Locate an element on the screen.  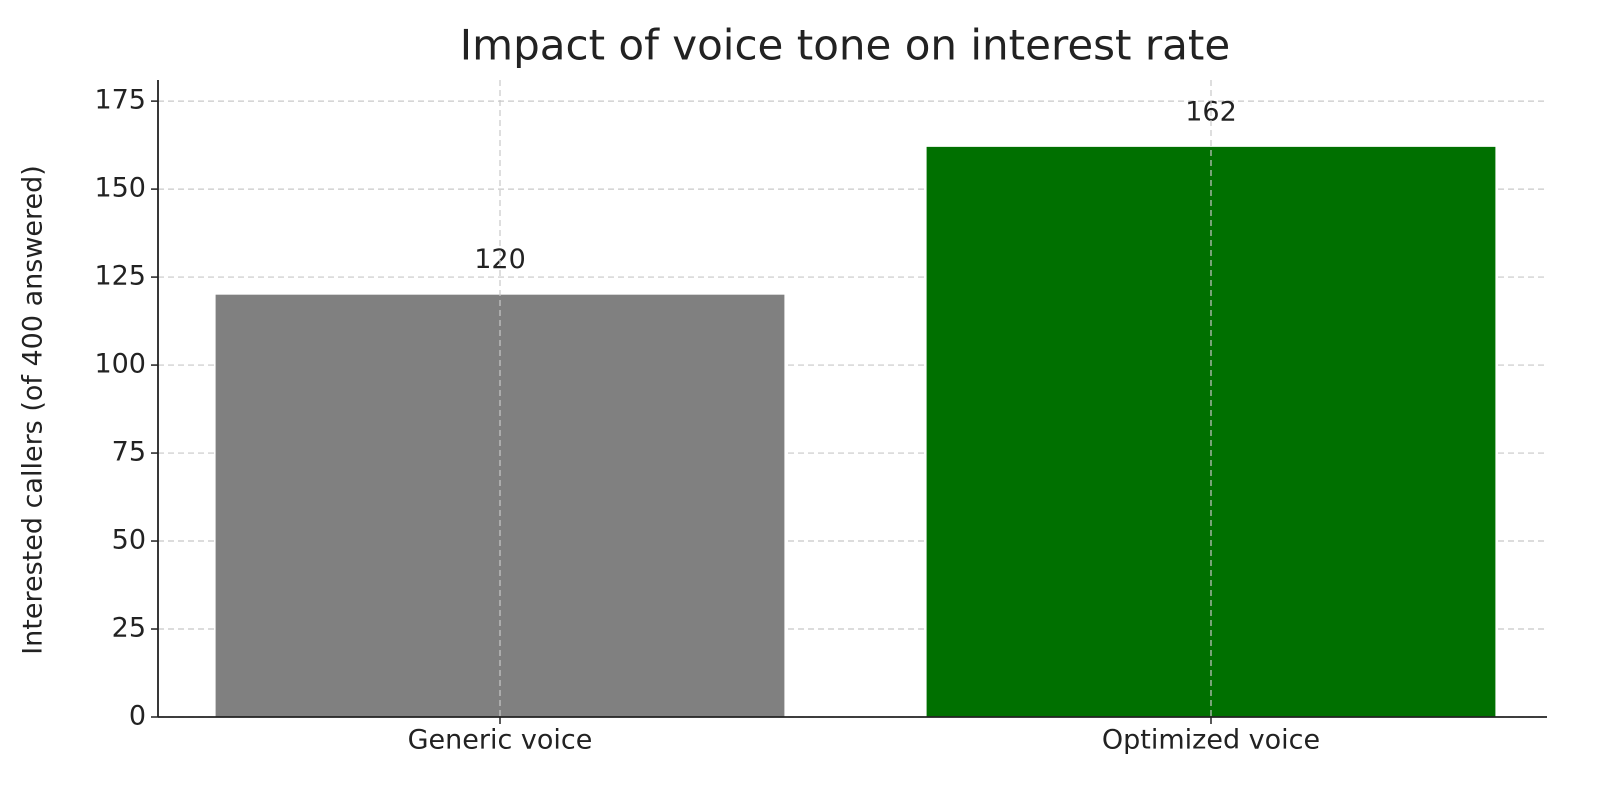
y-tick-label: 0 is located at coordinates (137, 716).